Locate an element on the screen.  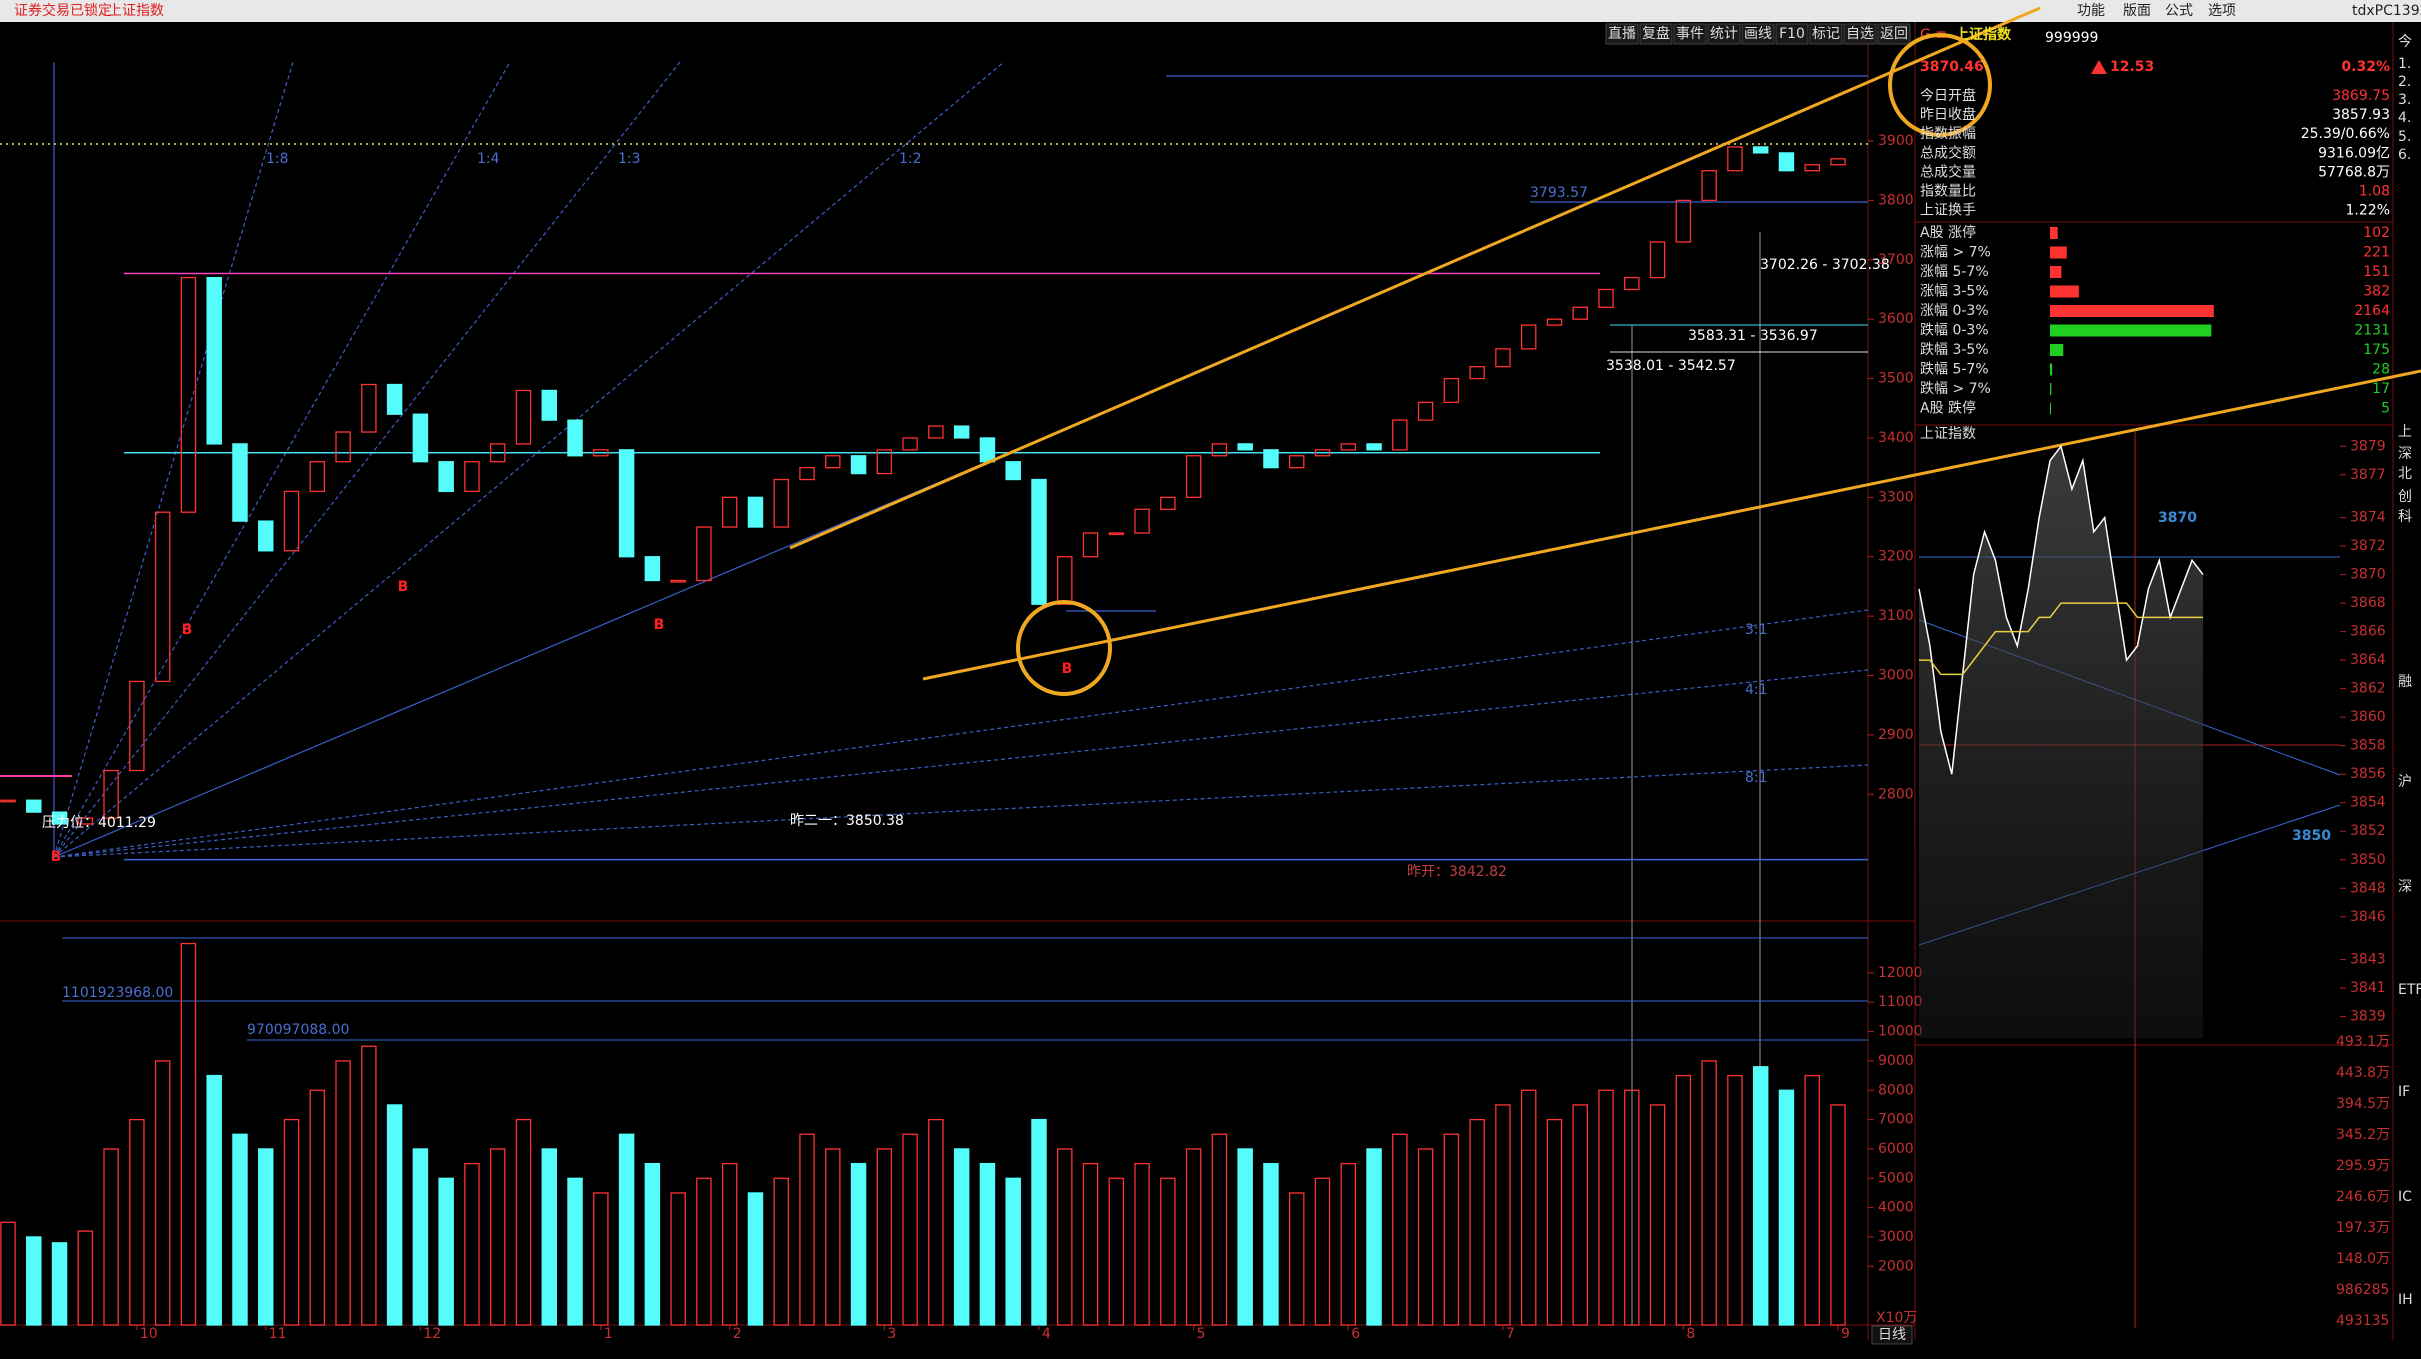
toolbar-label: 直播 is located at coordinates (1622, 33).